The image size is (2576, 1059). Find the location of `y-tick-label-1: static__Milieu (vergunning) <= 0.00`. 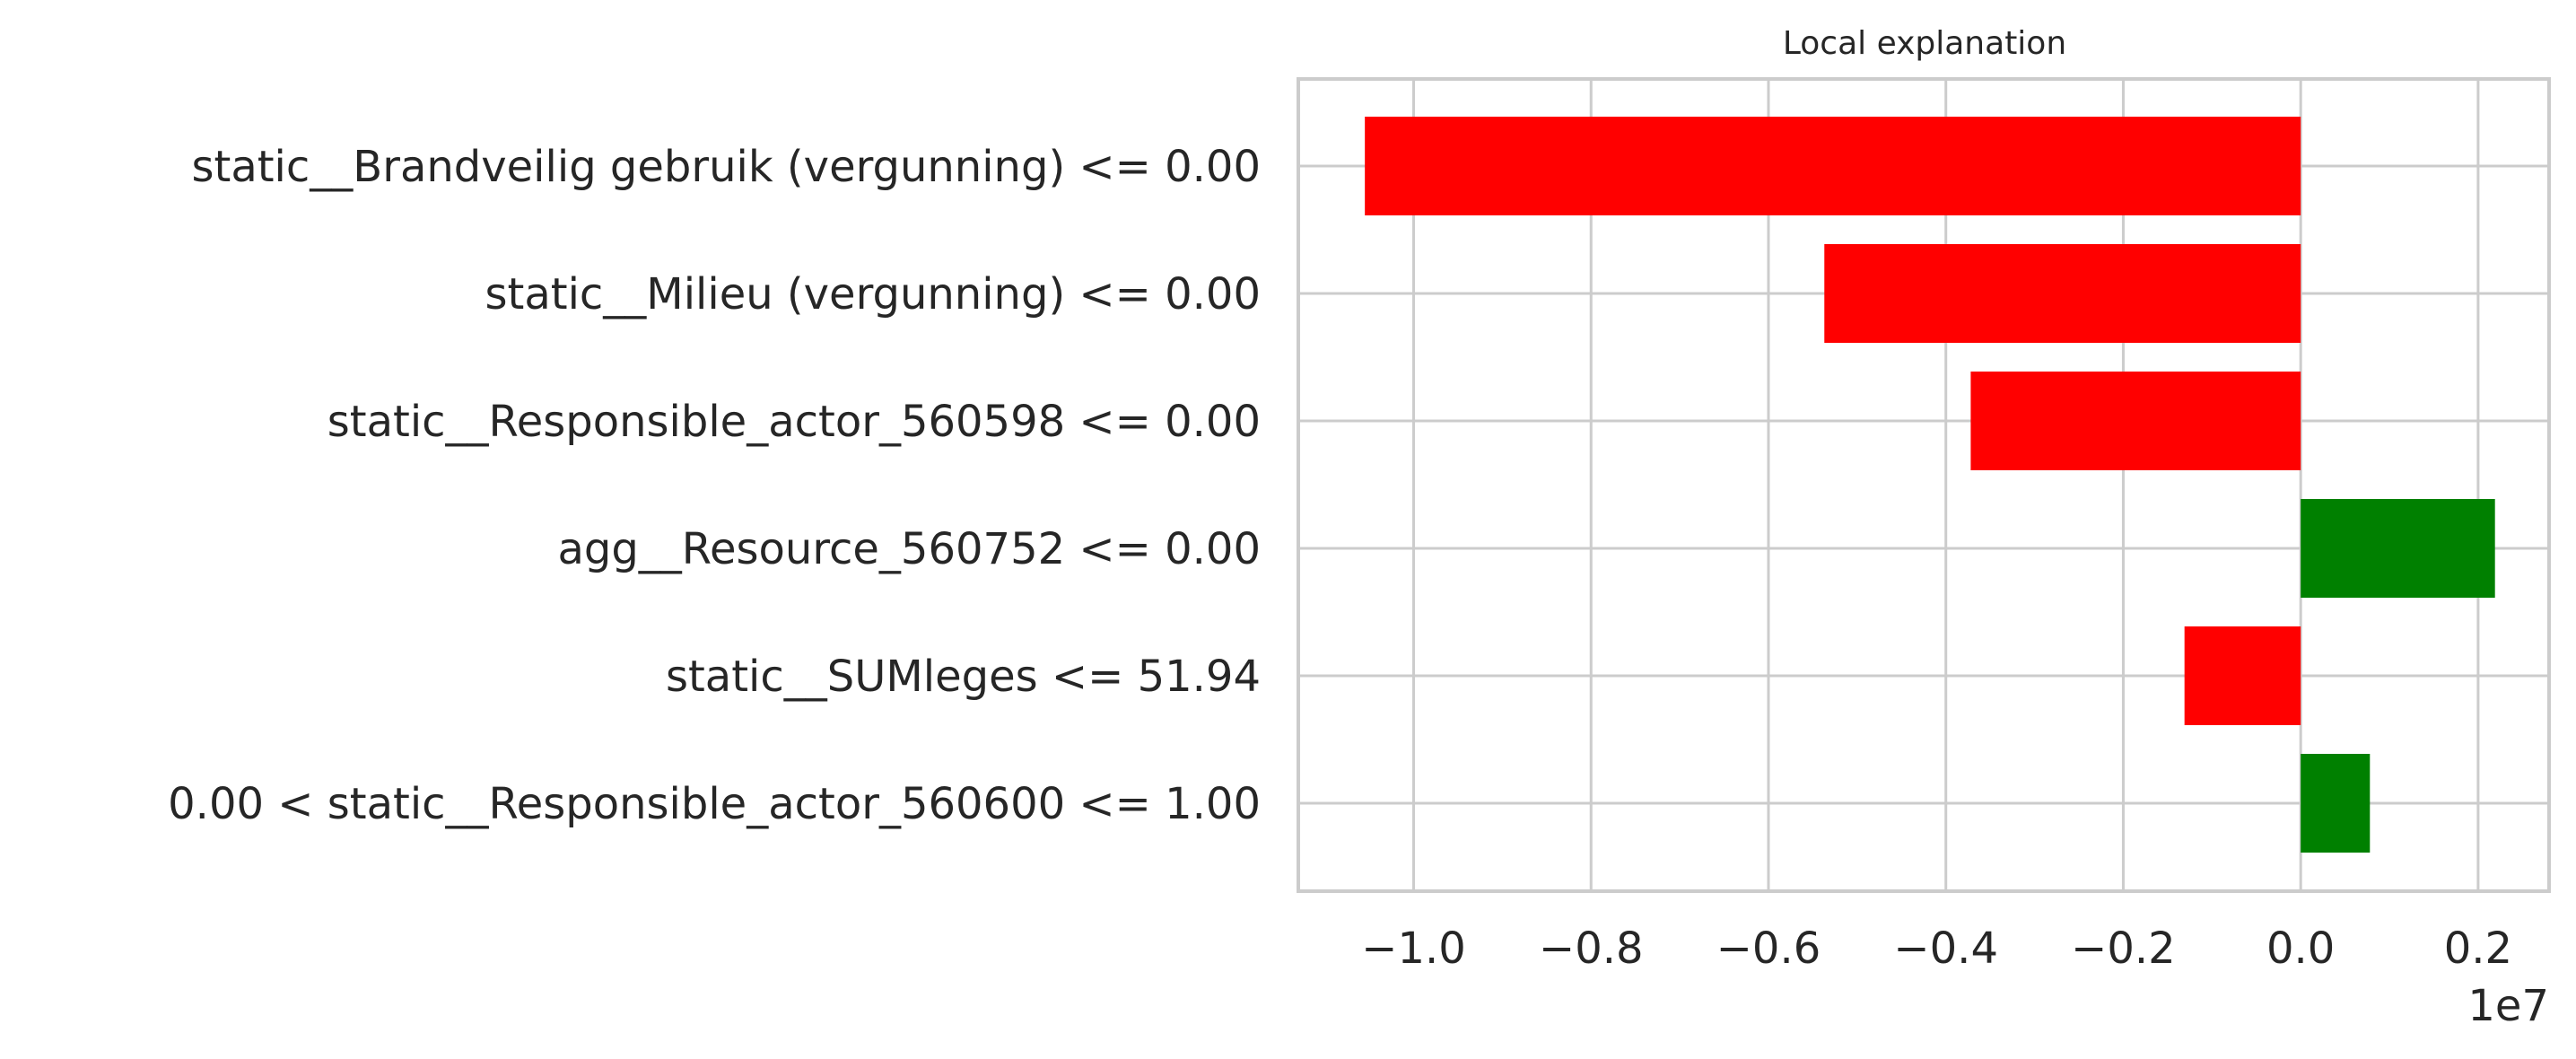

y-tick-label-1: static__Milieu (vergunning) <= 0.00 is located at coordinates (873, 294).